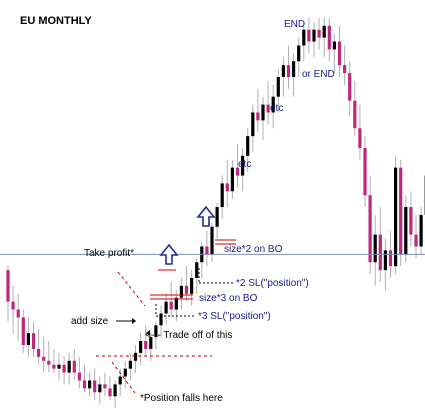 The image size is (425, 416). Describe the element at coordinates (90, 321) in the screenshot. I see `annotation-add-size: add size` at that location.